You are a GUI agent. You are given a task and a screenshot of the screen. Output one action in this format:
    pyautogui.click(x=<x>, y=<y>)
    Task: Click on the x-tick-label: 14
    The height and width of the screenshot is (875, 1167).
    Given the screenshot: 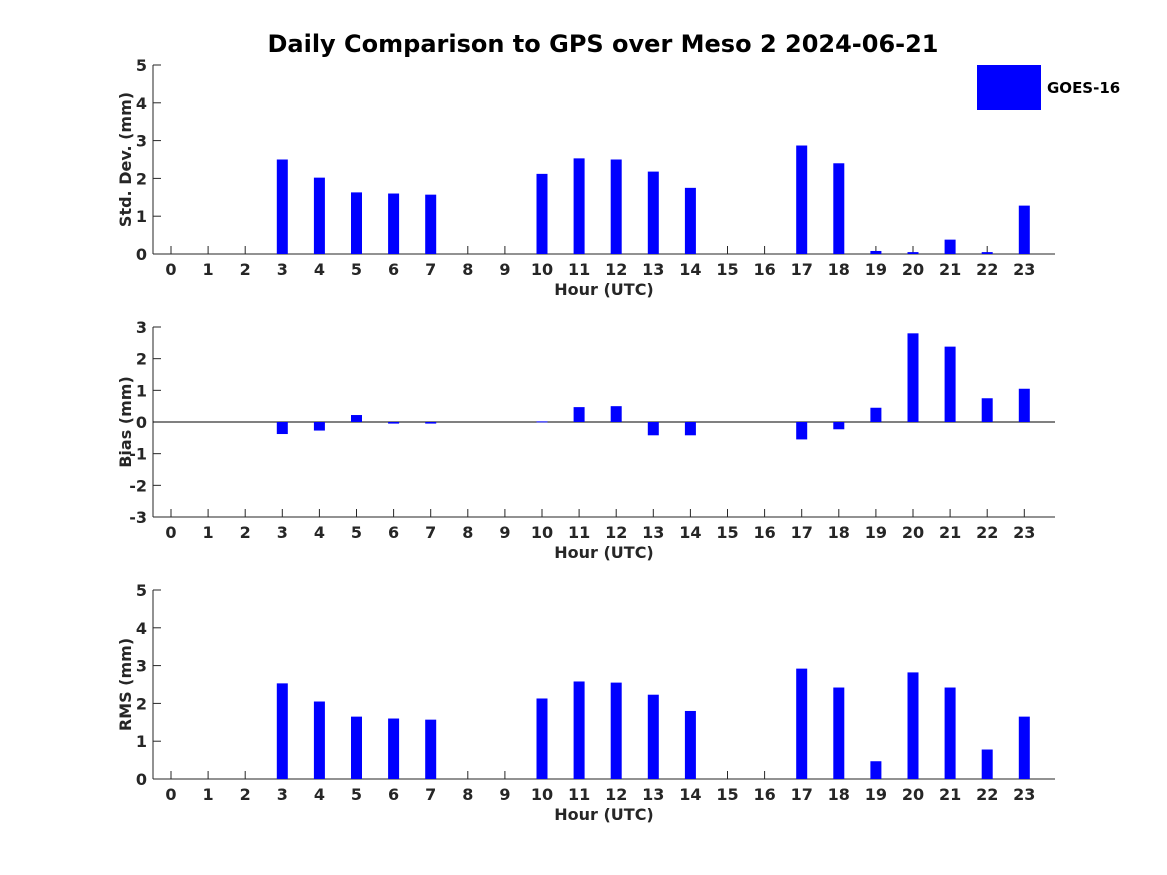 What is the action you would take?
    pyautogui.click(x=690, y=532)
    